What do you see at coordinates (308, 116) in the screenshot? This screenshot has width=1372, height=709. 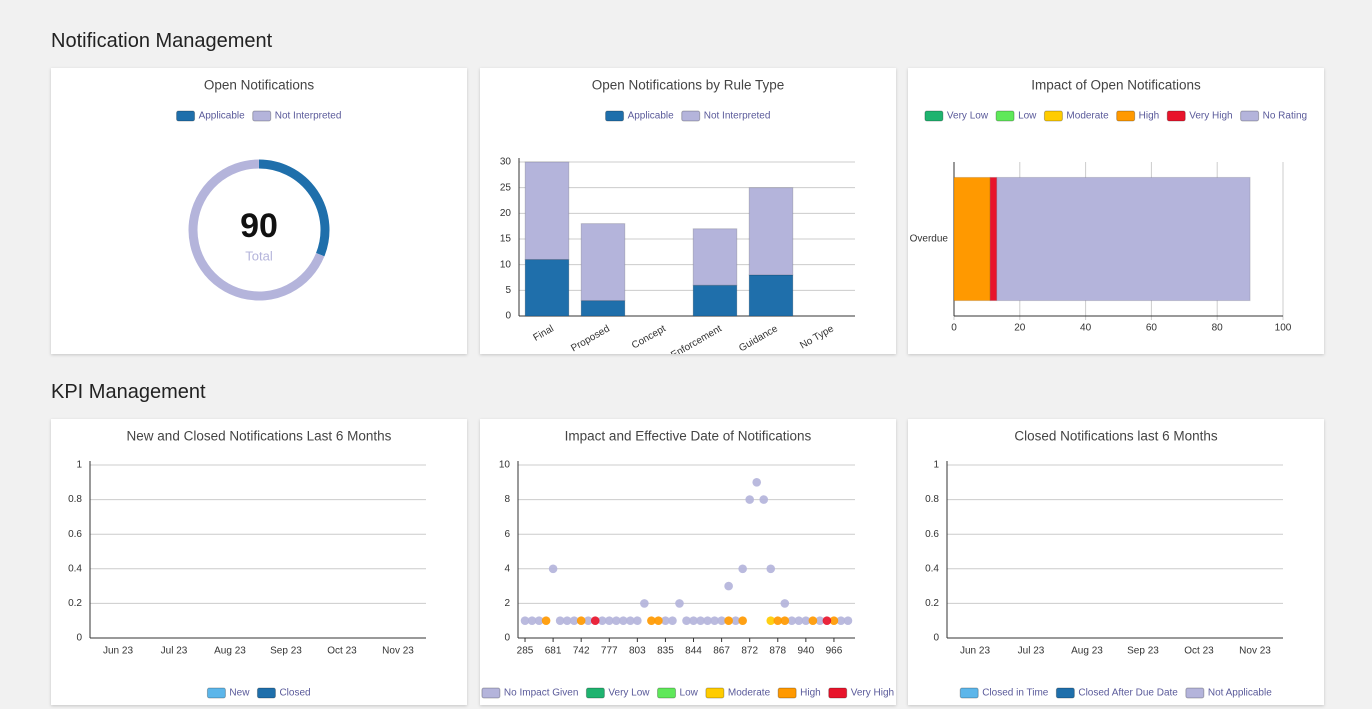 I see `legend-label: Not Interpreted` at bounding box center [308, 116].